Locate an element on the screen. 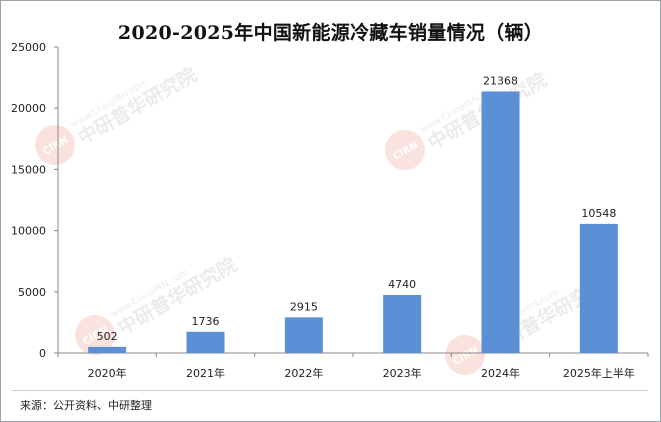 The height and width of the screenshot is (422, 661). chart-title: 2020-2025年中国新能源冷藏车销量情况（辆） is located at coordinates (330, 33).